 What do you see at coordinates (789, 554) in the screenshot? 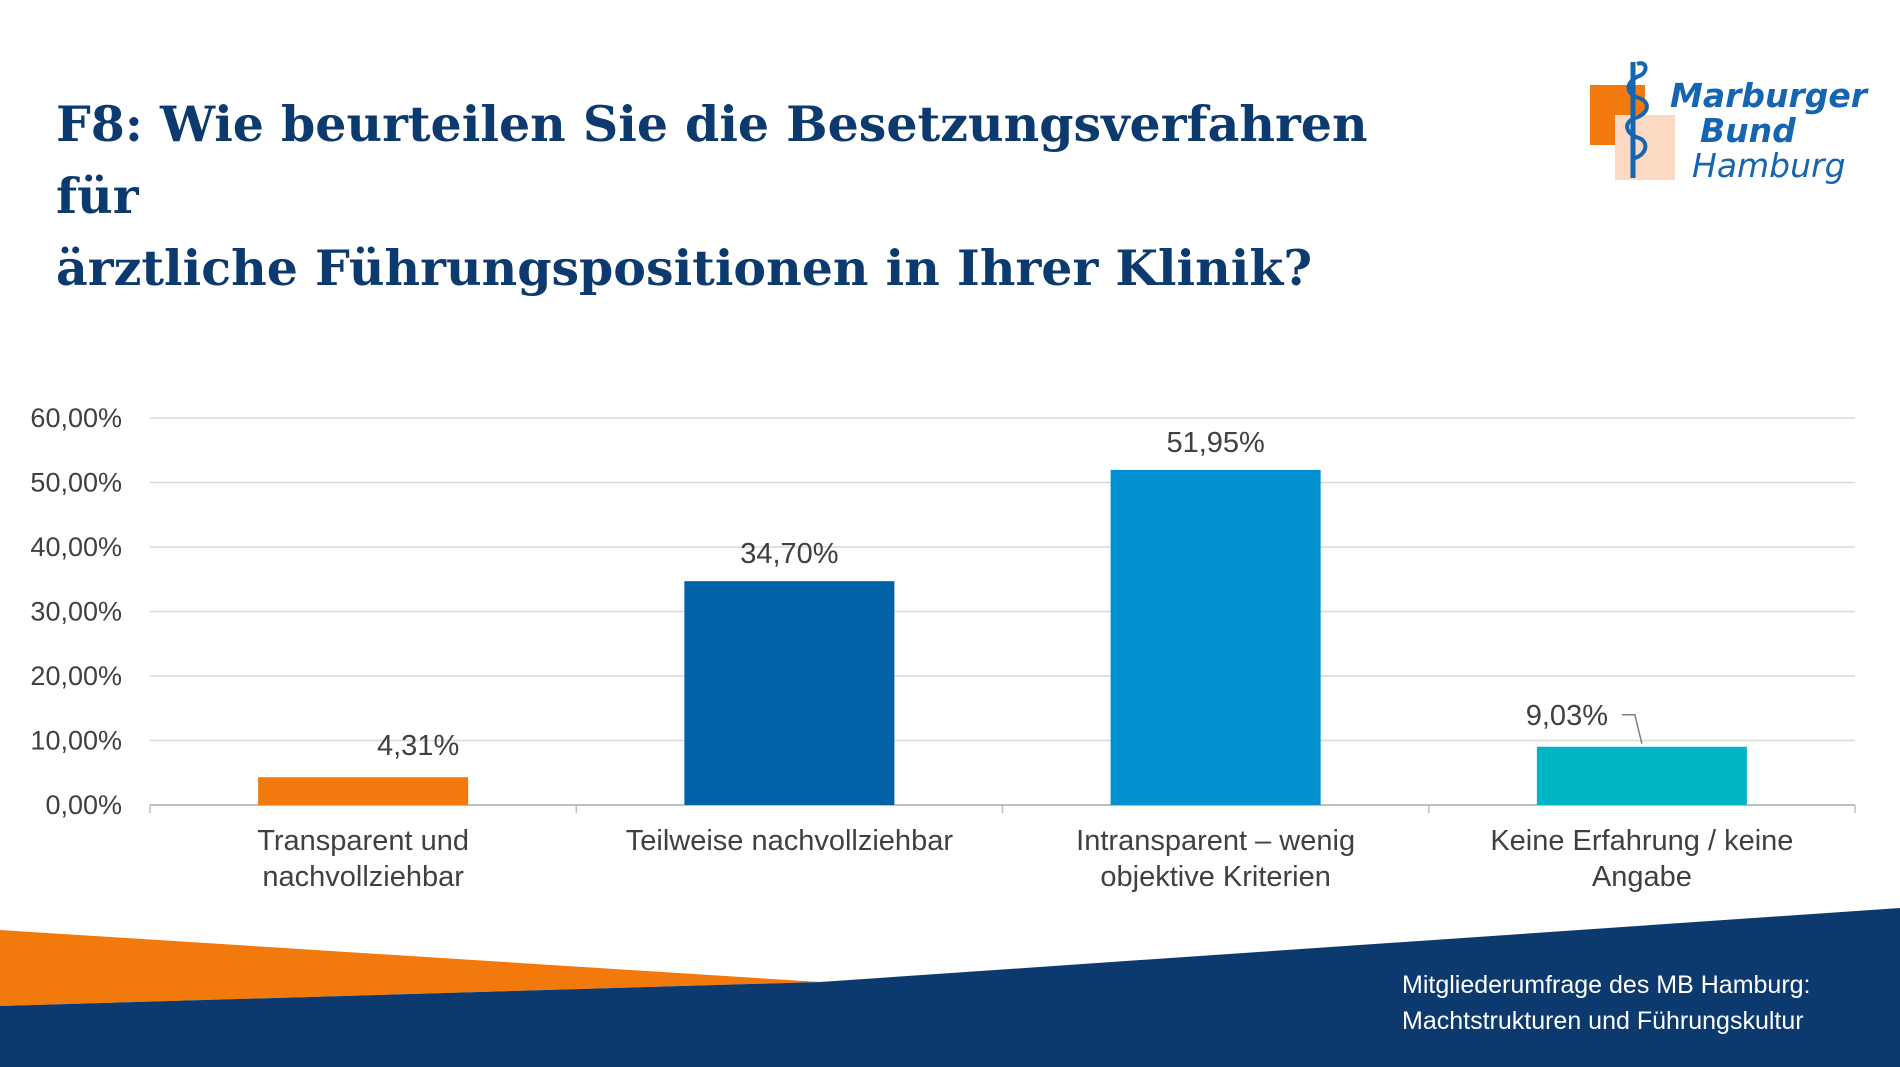
I see `data-label: 34,70%` at bounding box center [789, 554].